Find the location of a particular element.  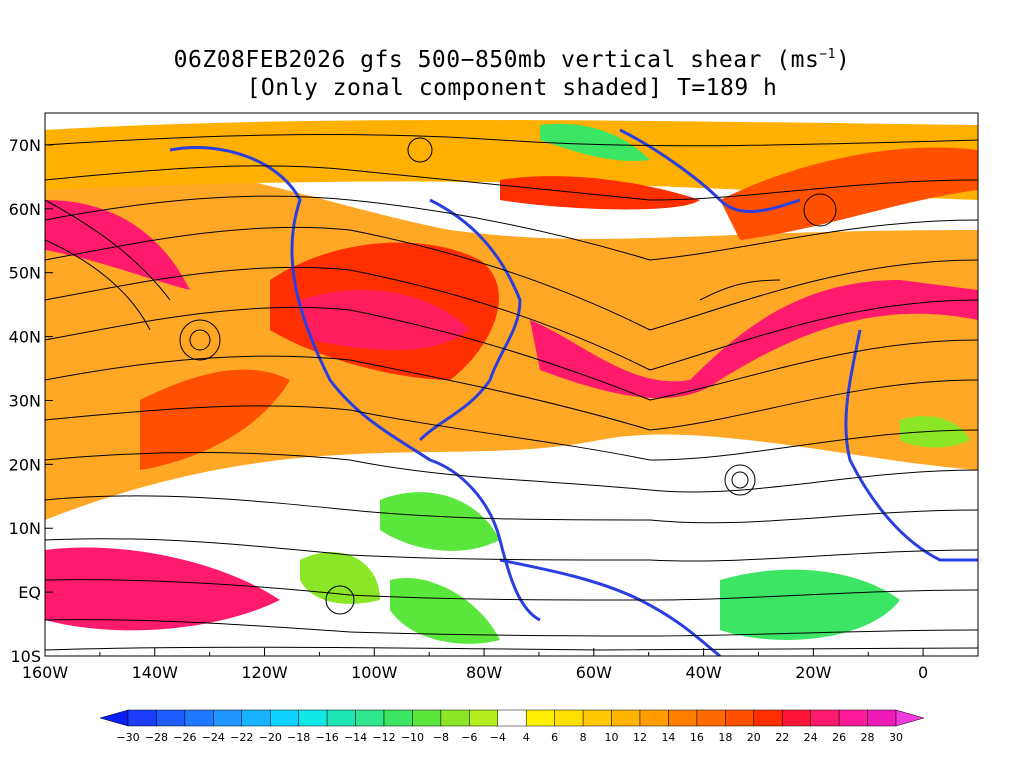

lon-tick-label: 120W is located at coordinates (264, 672).